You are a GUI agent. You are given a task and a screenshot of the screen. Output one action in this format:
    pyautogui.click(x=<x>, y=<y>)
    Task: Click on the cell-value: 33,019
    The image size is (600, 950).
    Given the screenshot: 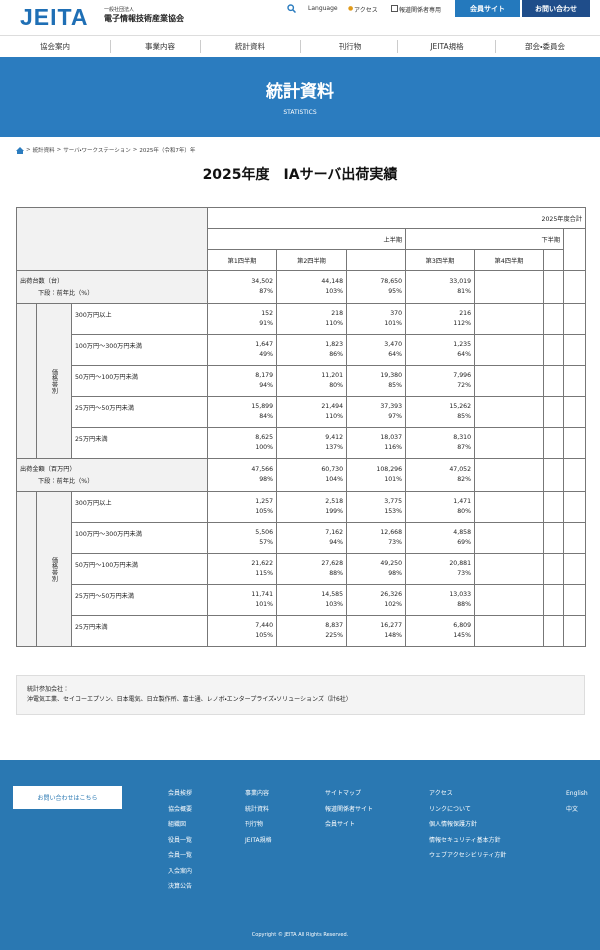 What is the action you would take?
    pyautogui.click(x=460, y=281)
    